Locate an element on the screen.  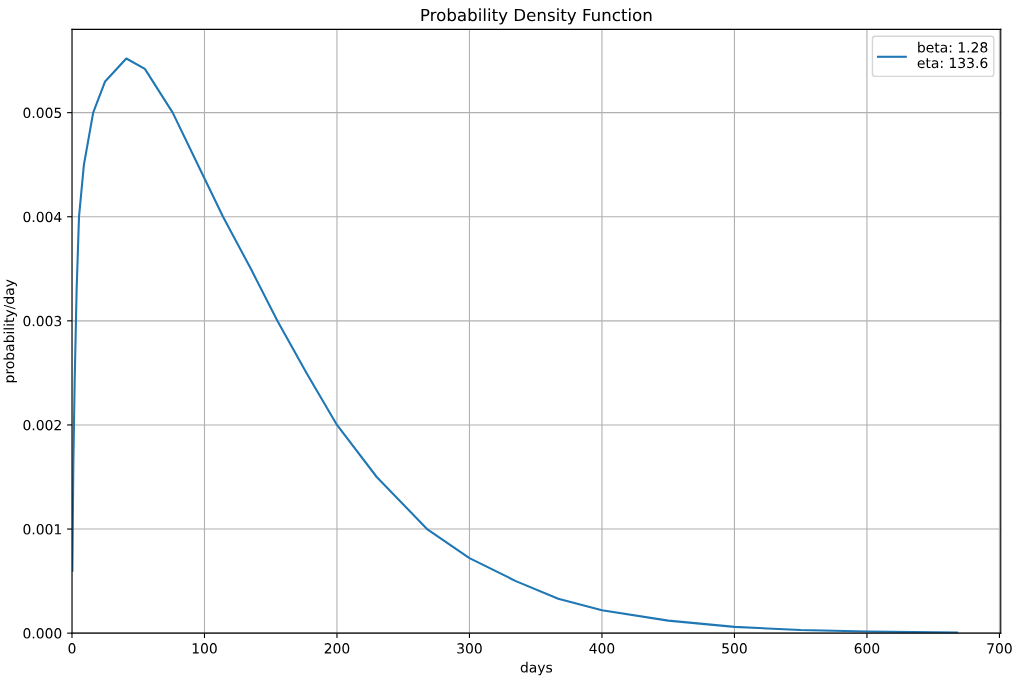
y-tick-label: 0.004 is located at coordinates (42, 217).